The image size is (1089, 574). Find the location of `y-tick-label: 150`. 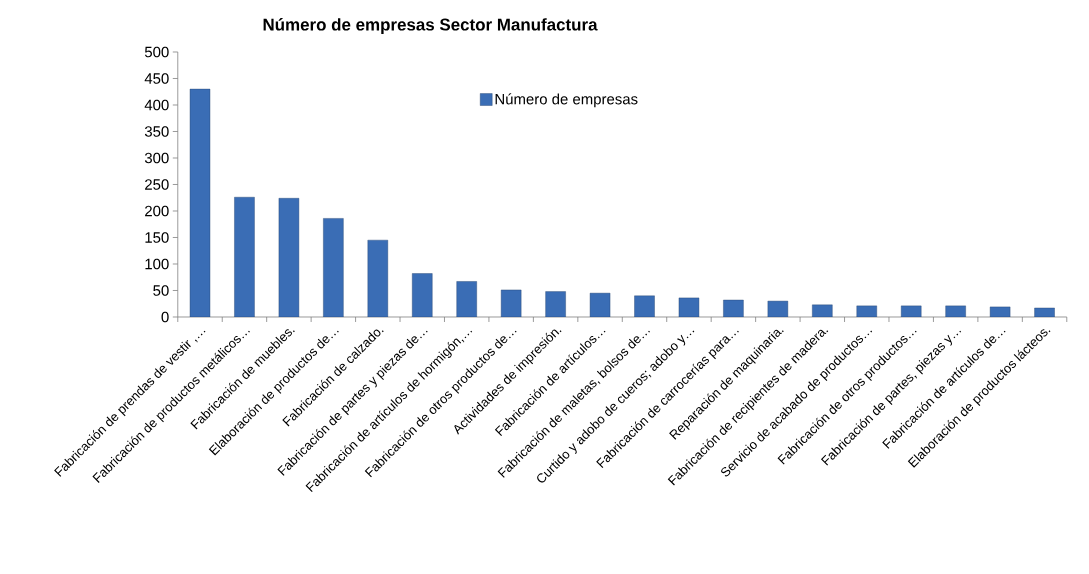

y-tick-label: 150 is located at coordinates (157, 237).